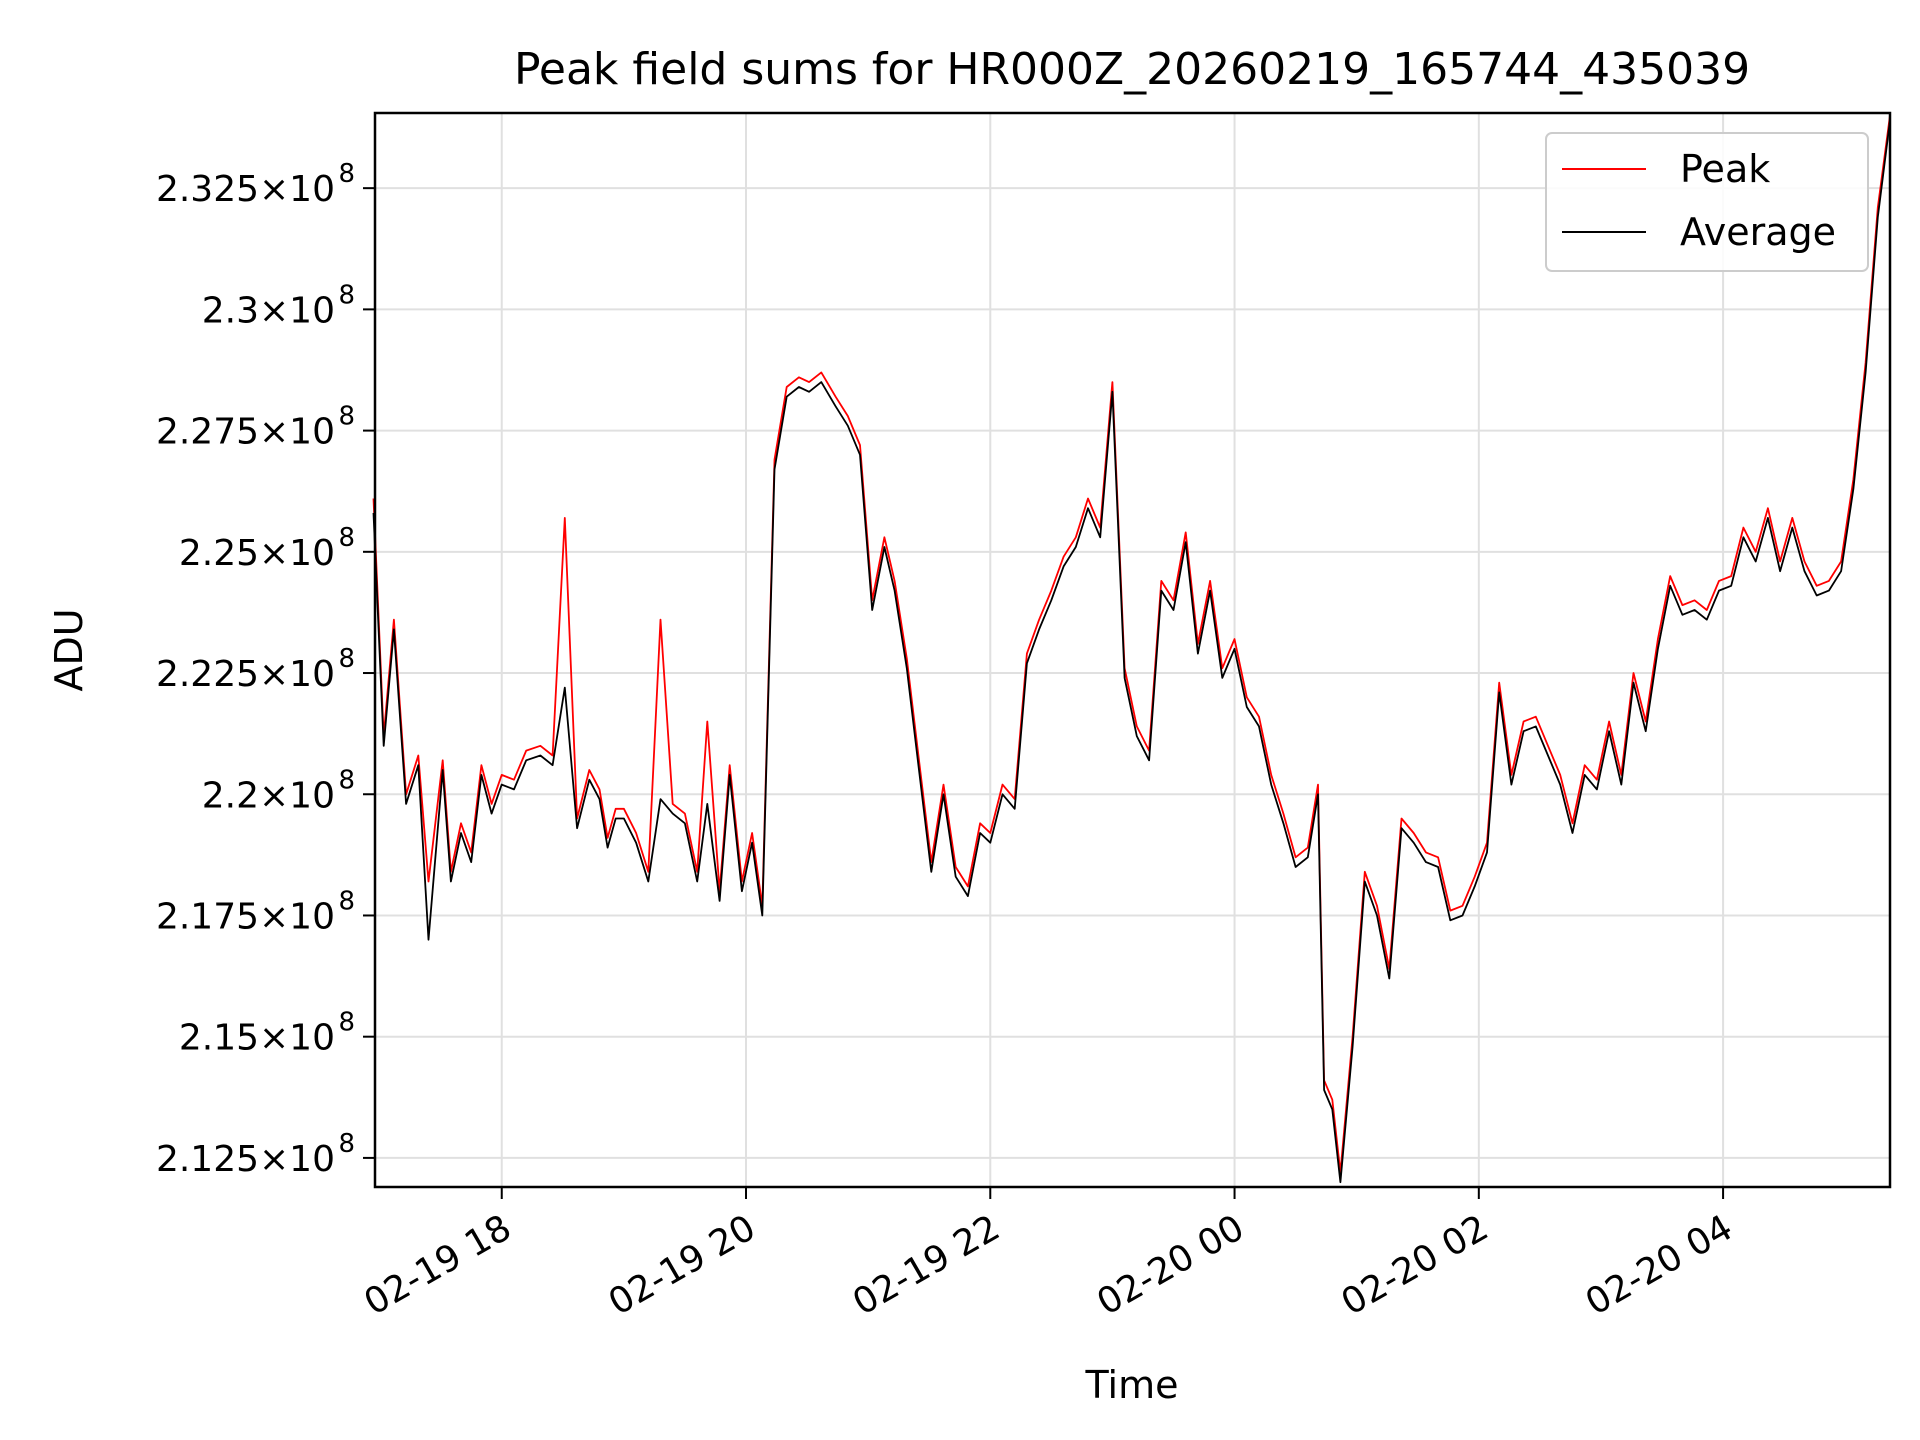 Image resolution: width=1920 pixels, height=1440 pixels. What do you see at coordinates (207, 432) in the screenshot?
I see `y-tick-value: 2.275` at bounding box center [207, 432].